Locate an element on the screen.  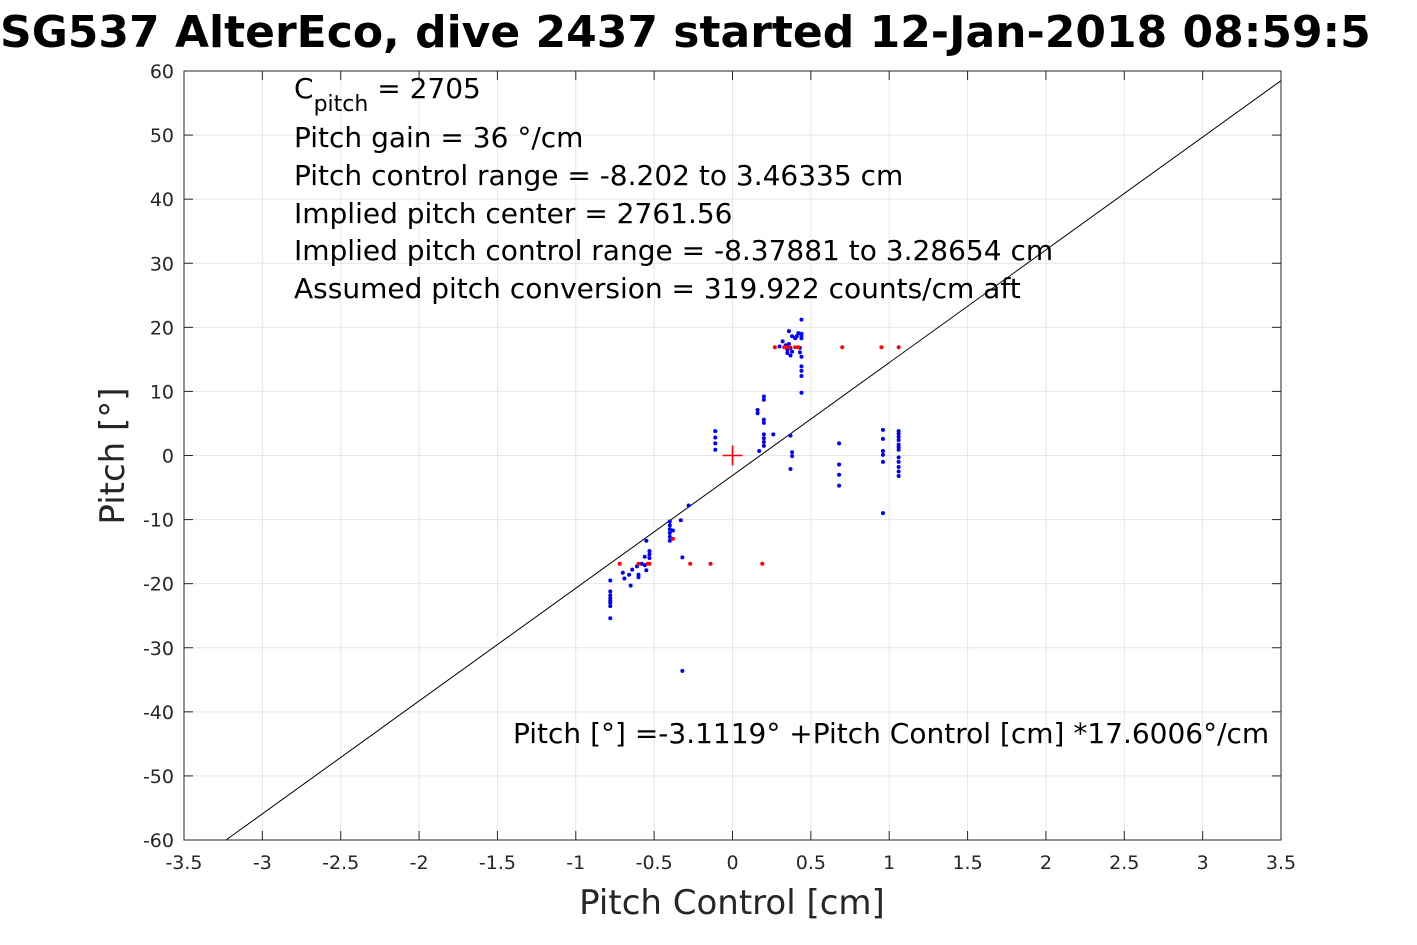
center-marker is located at coordinates (732, 455).